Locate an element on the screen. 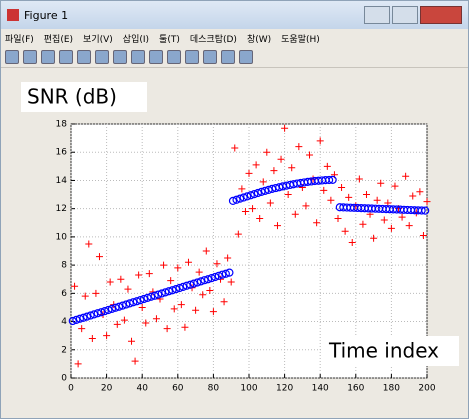 The image size is (469, 419). y-tick-label: 8 is located at coordinates (64, 266).